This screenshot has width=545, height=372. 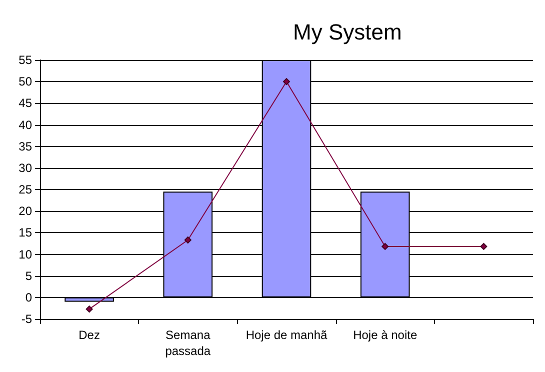 What do you see at coordinates (25, 233) in the screenshot?
I see `y-tick-label: 15` at bounding box center [25, 233].